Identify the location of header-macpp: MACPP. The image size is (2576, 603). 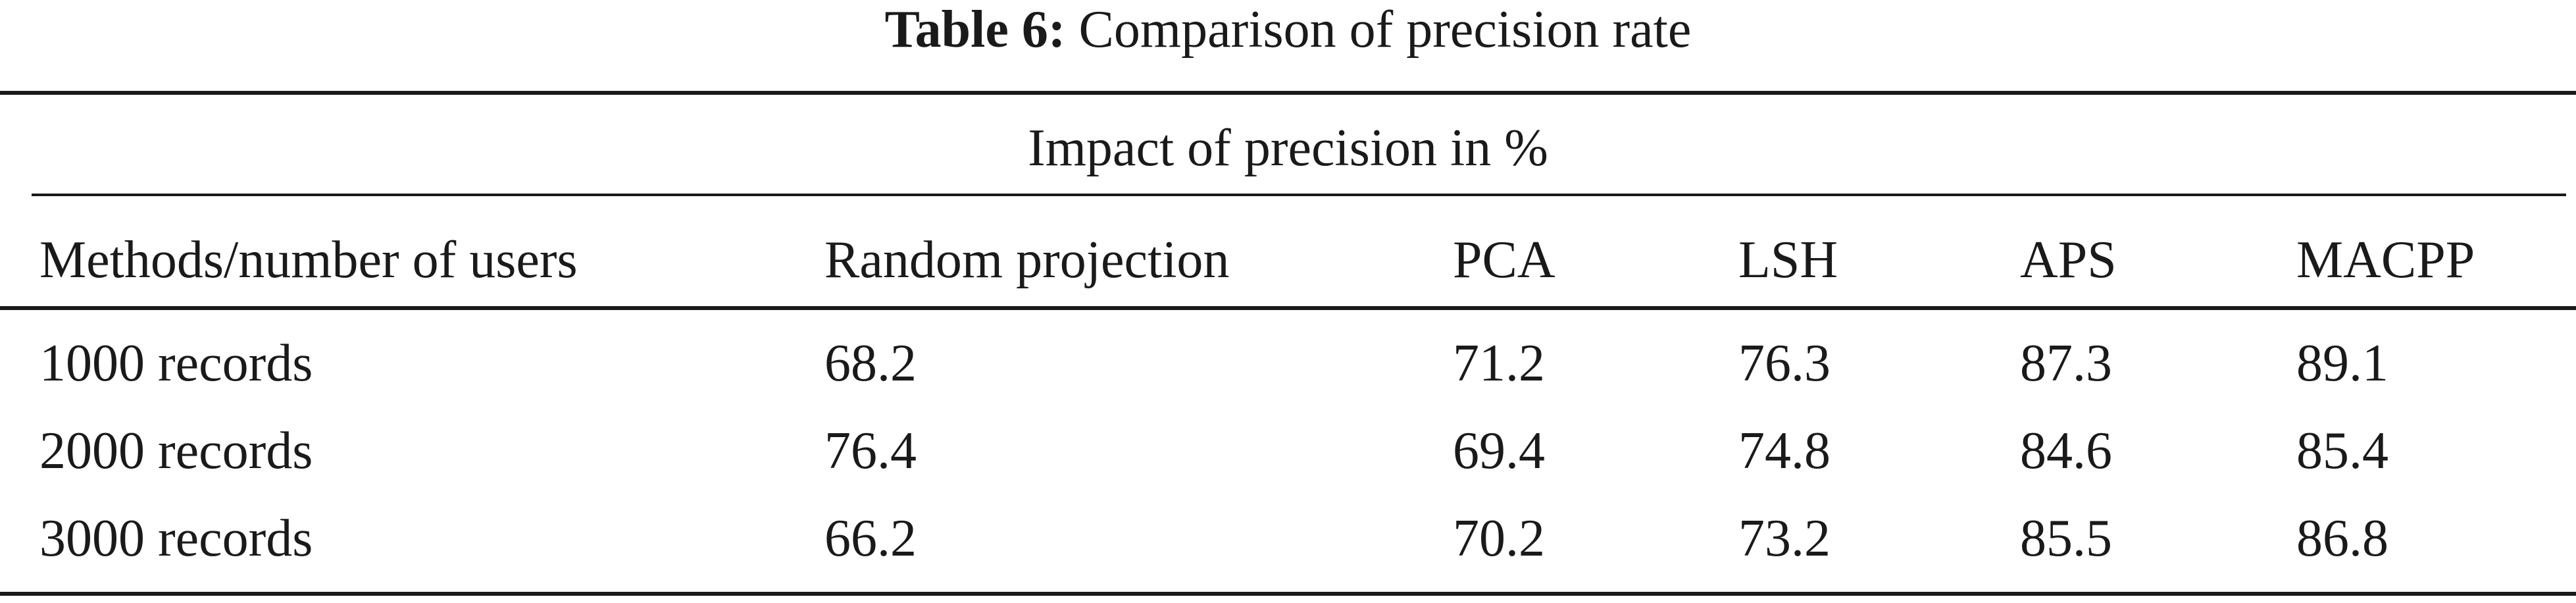
(2385, 260).